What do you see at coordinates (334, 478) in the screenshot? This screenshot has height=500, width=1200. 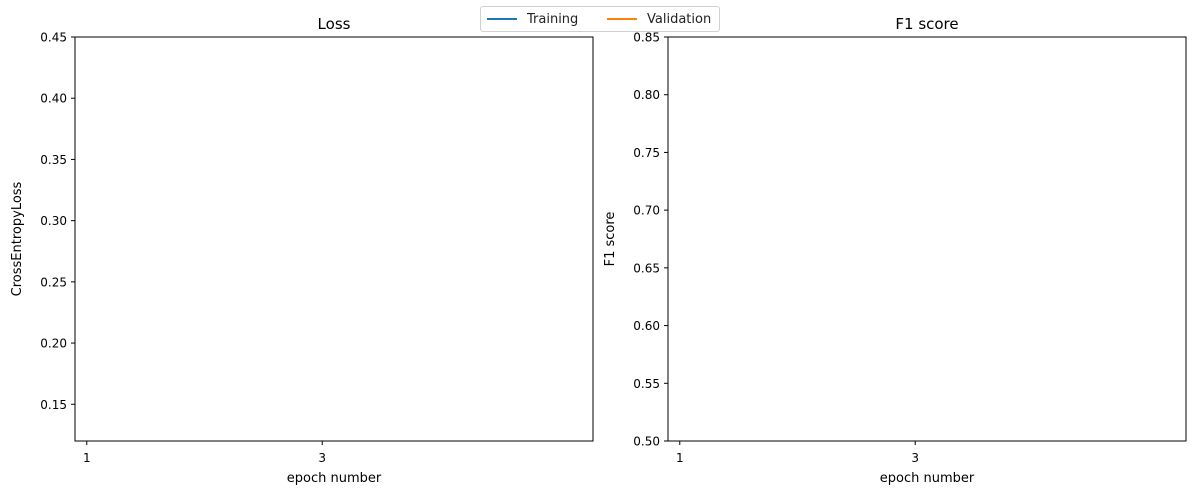 I see `chart1-xlabel: epoch number` at bounding box center [334, 478].